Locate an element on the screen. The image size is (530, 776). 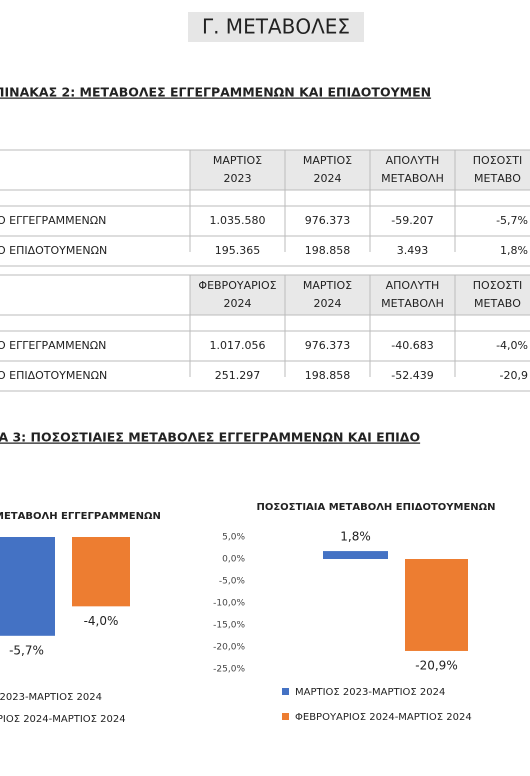
cell: 1.035.580 is located at coordinates (238, 220).